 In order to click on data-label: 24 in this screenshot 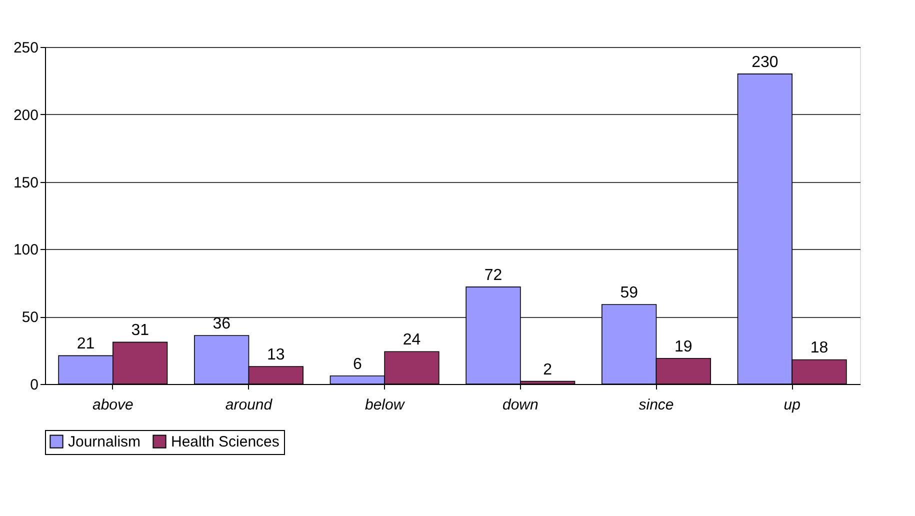, I will do `click(411, 340)`.